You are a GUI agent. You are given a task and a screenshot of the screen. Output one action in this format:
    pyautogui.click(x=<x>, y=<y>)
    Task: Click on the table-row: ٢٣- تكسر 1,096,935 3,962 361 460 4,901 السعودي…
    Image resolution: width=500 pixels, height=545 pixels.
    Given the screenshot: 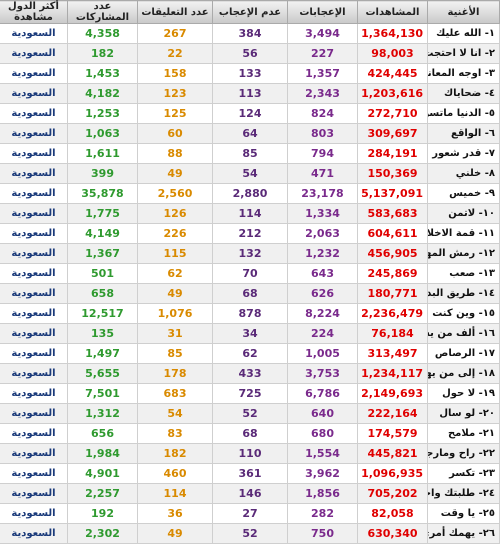 What is the action you would take?
    pyautogui.click(x=250, y=473)
    